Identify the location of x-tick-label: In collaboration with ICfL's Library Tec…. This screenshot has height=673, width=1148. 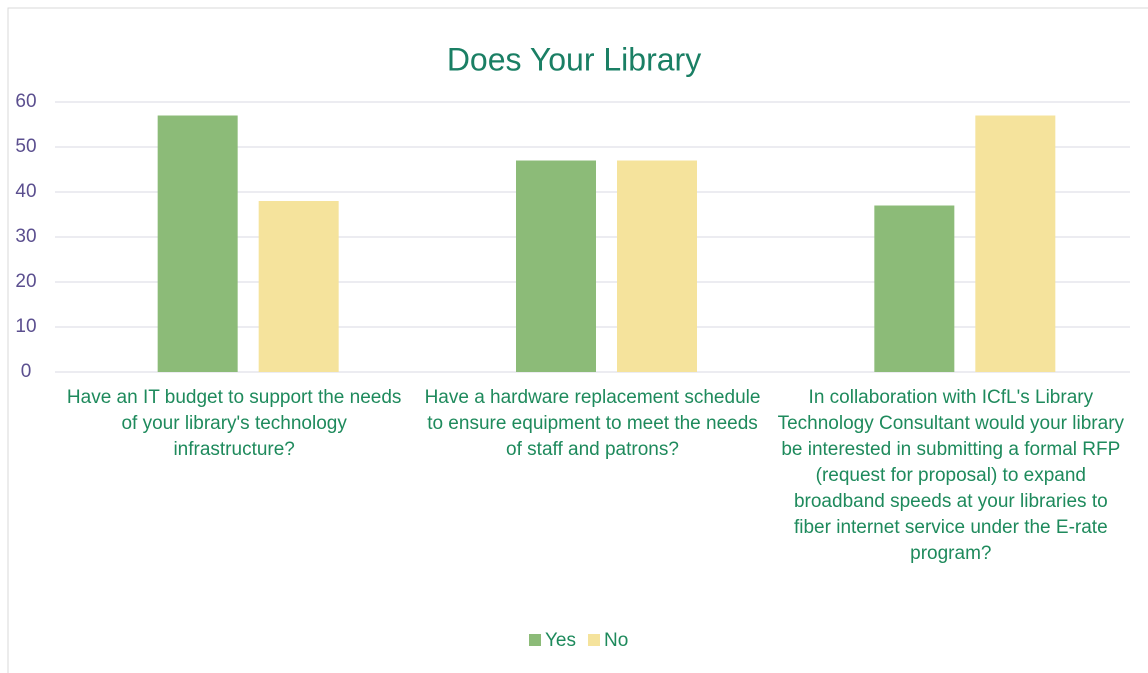
(951, 475).